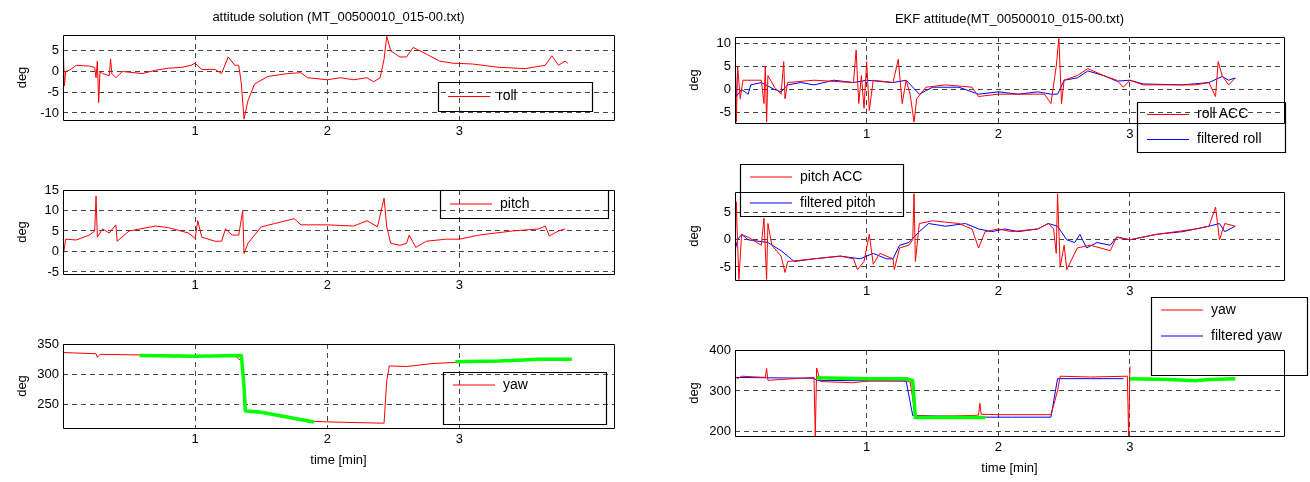  I want to click on chart-title: EKF attitude(MT_00500010_015-00.txt), so click(1009, 18).